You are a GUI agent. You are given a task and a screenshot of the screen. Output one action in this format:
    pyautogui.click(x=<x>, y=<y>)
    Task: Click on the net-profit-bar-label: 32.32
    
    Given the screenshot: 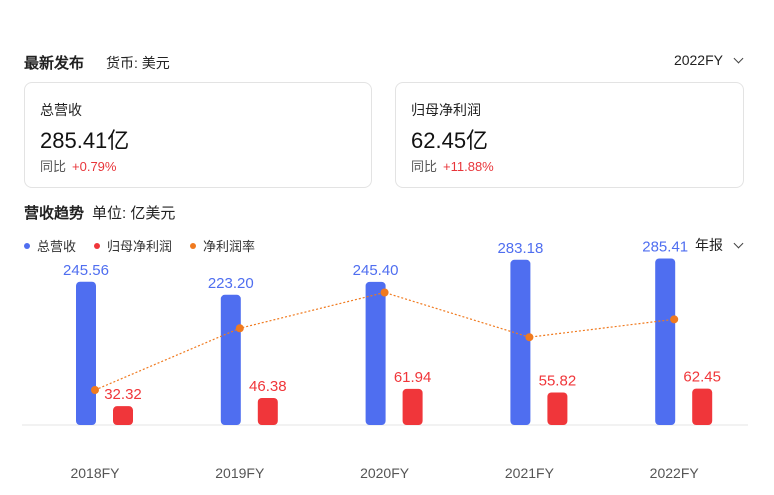 What is the action you would take?
    pyautogui.click(x=123, y=394)
    